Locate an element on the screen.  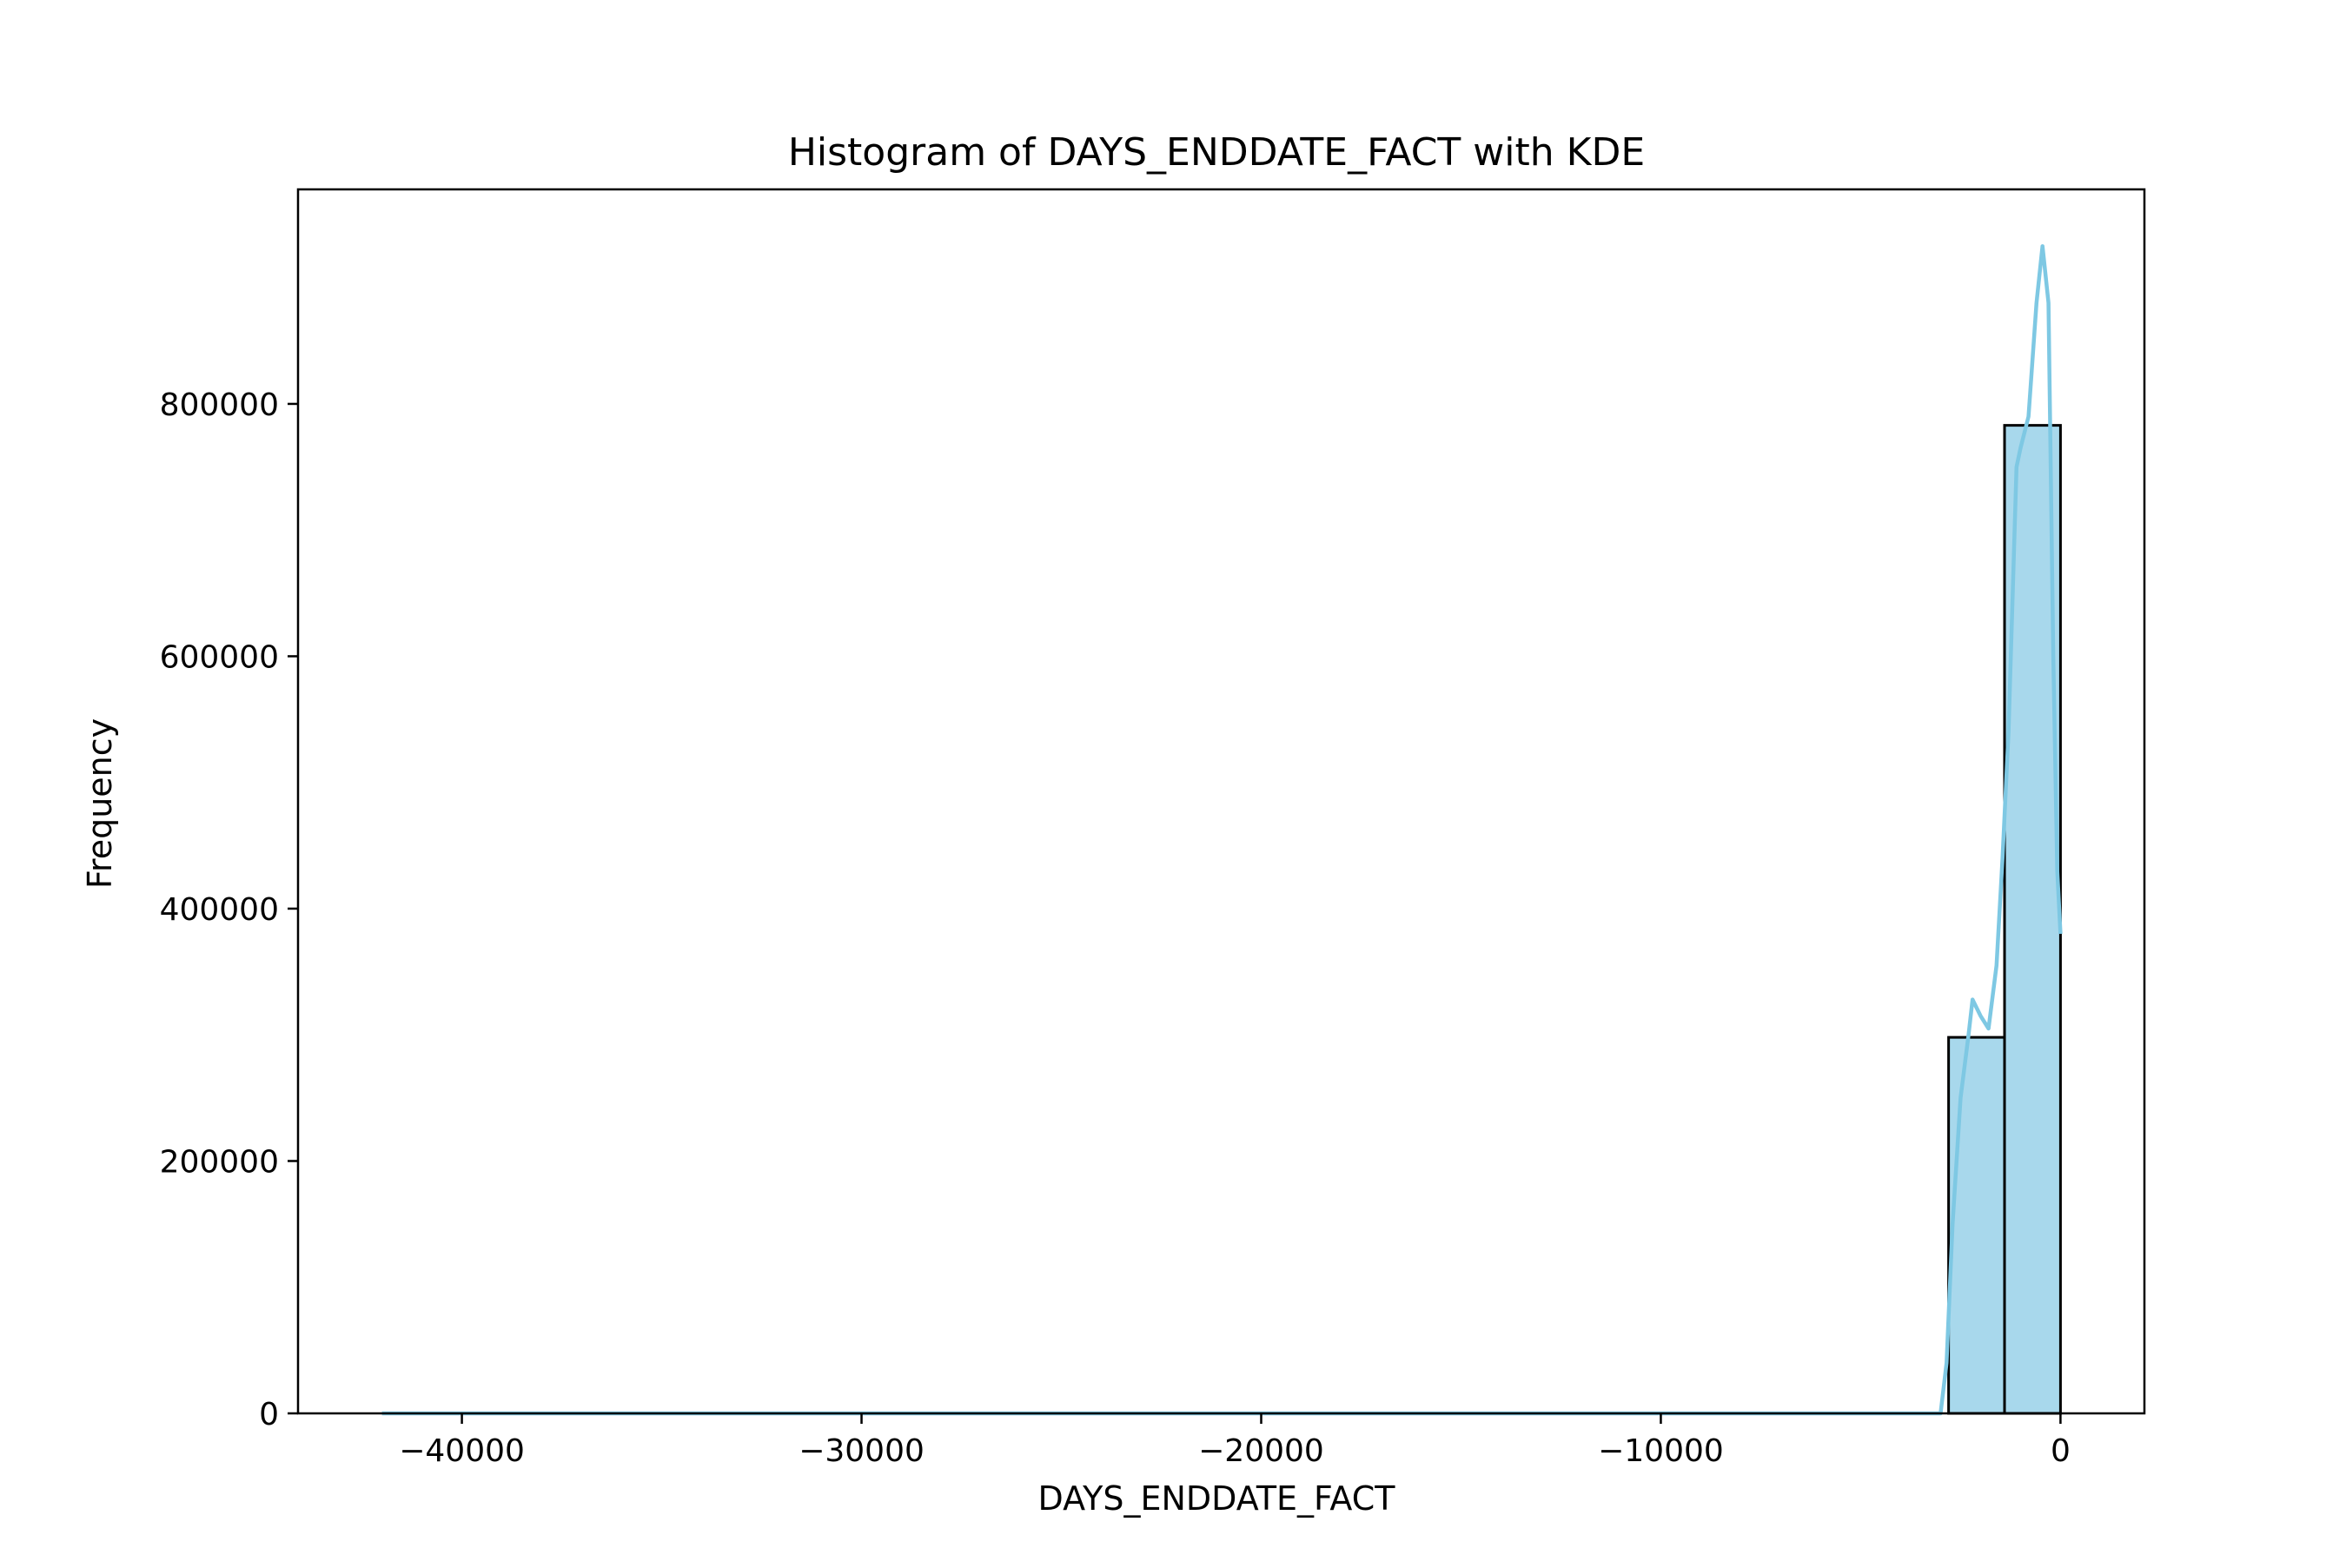
y-axis-label: Frequency is located at coordinates (100, 803).